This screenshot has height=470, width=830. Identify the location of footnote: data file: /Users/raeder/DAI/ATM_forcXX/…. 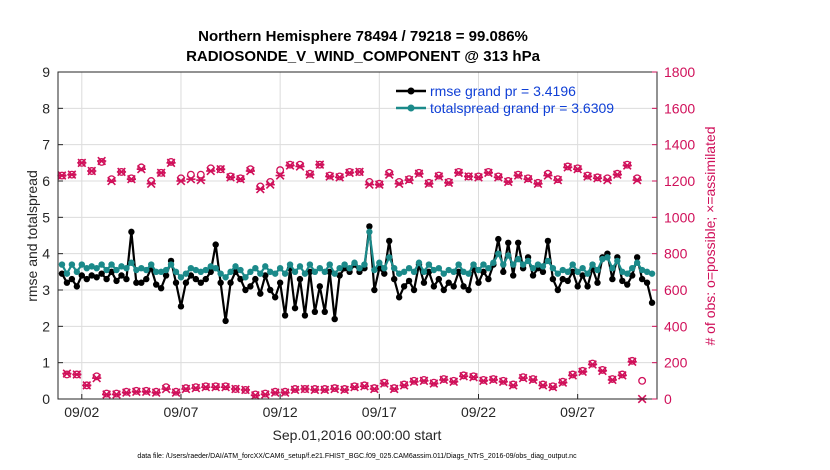
(357, 456).